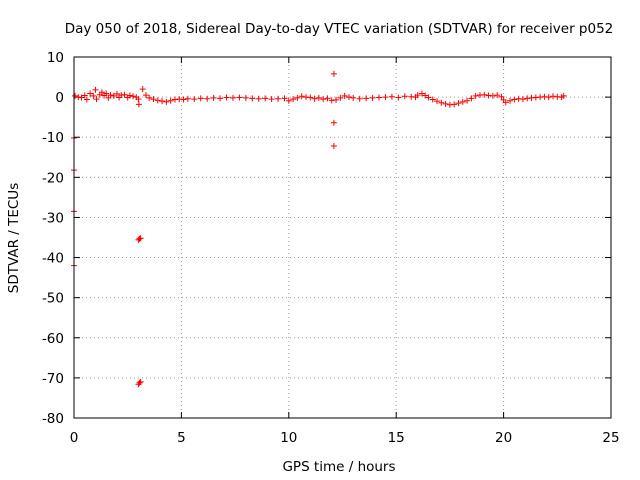  I want to click on y-tick-label: -20, so click(53, 178).